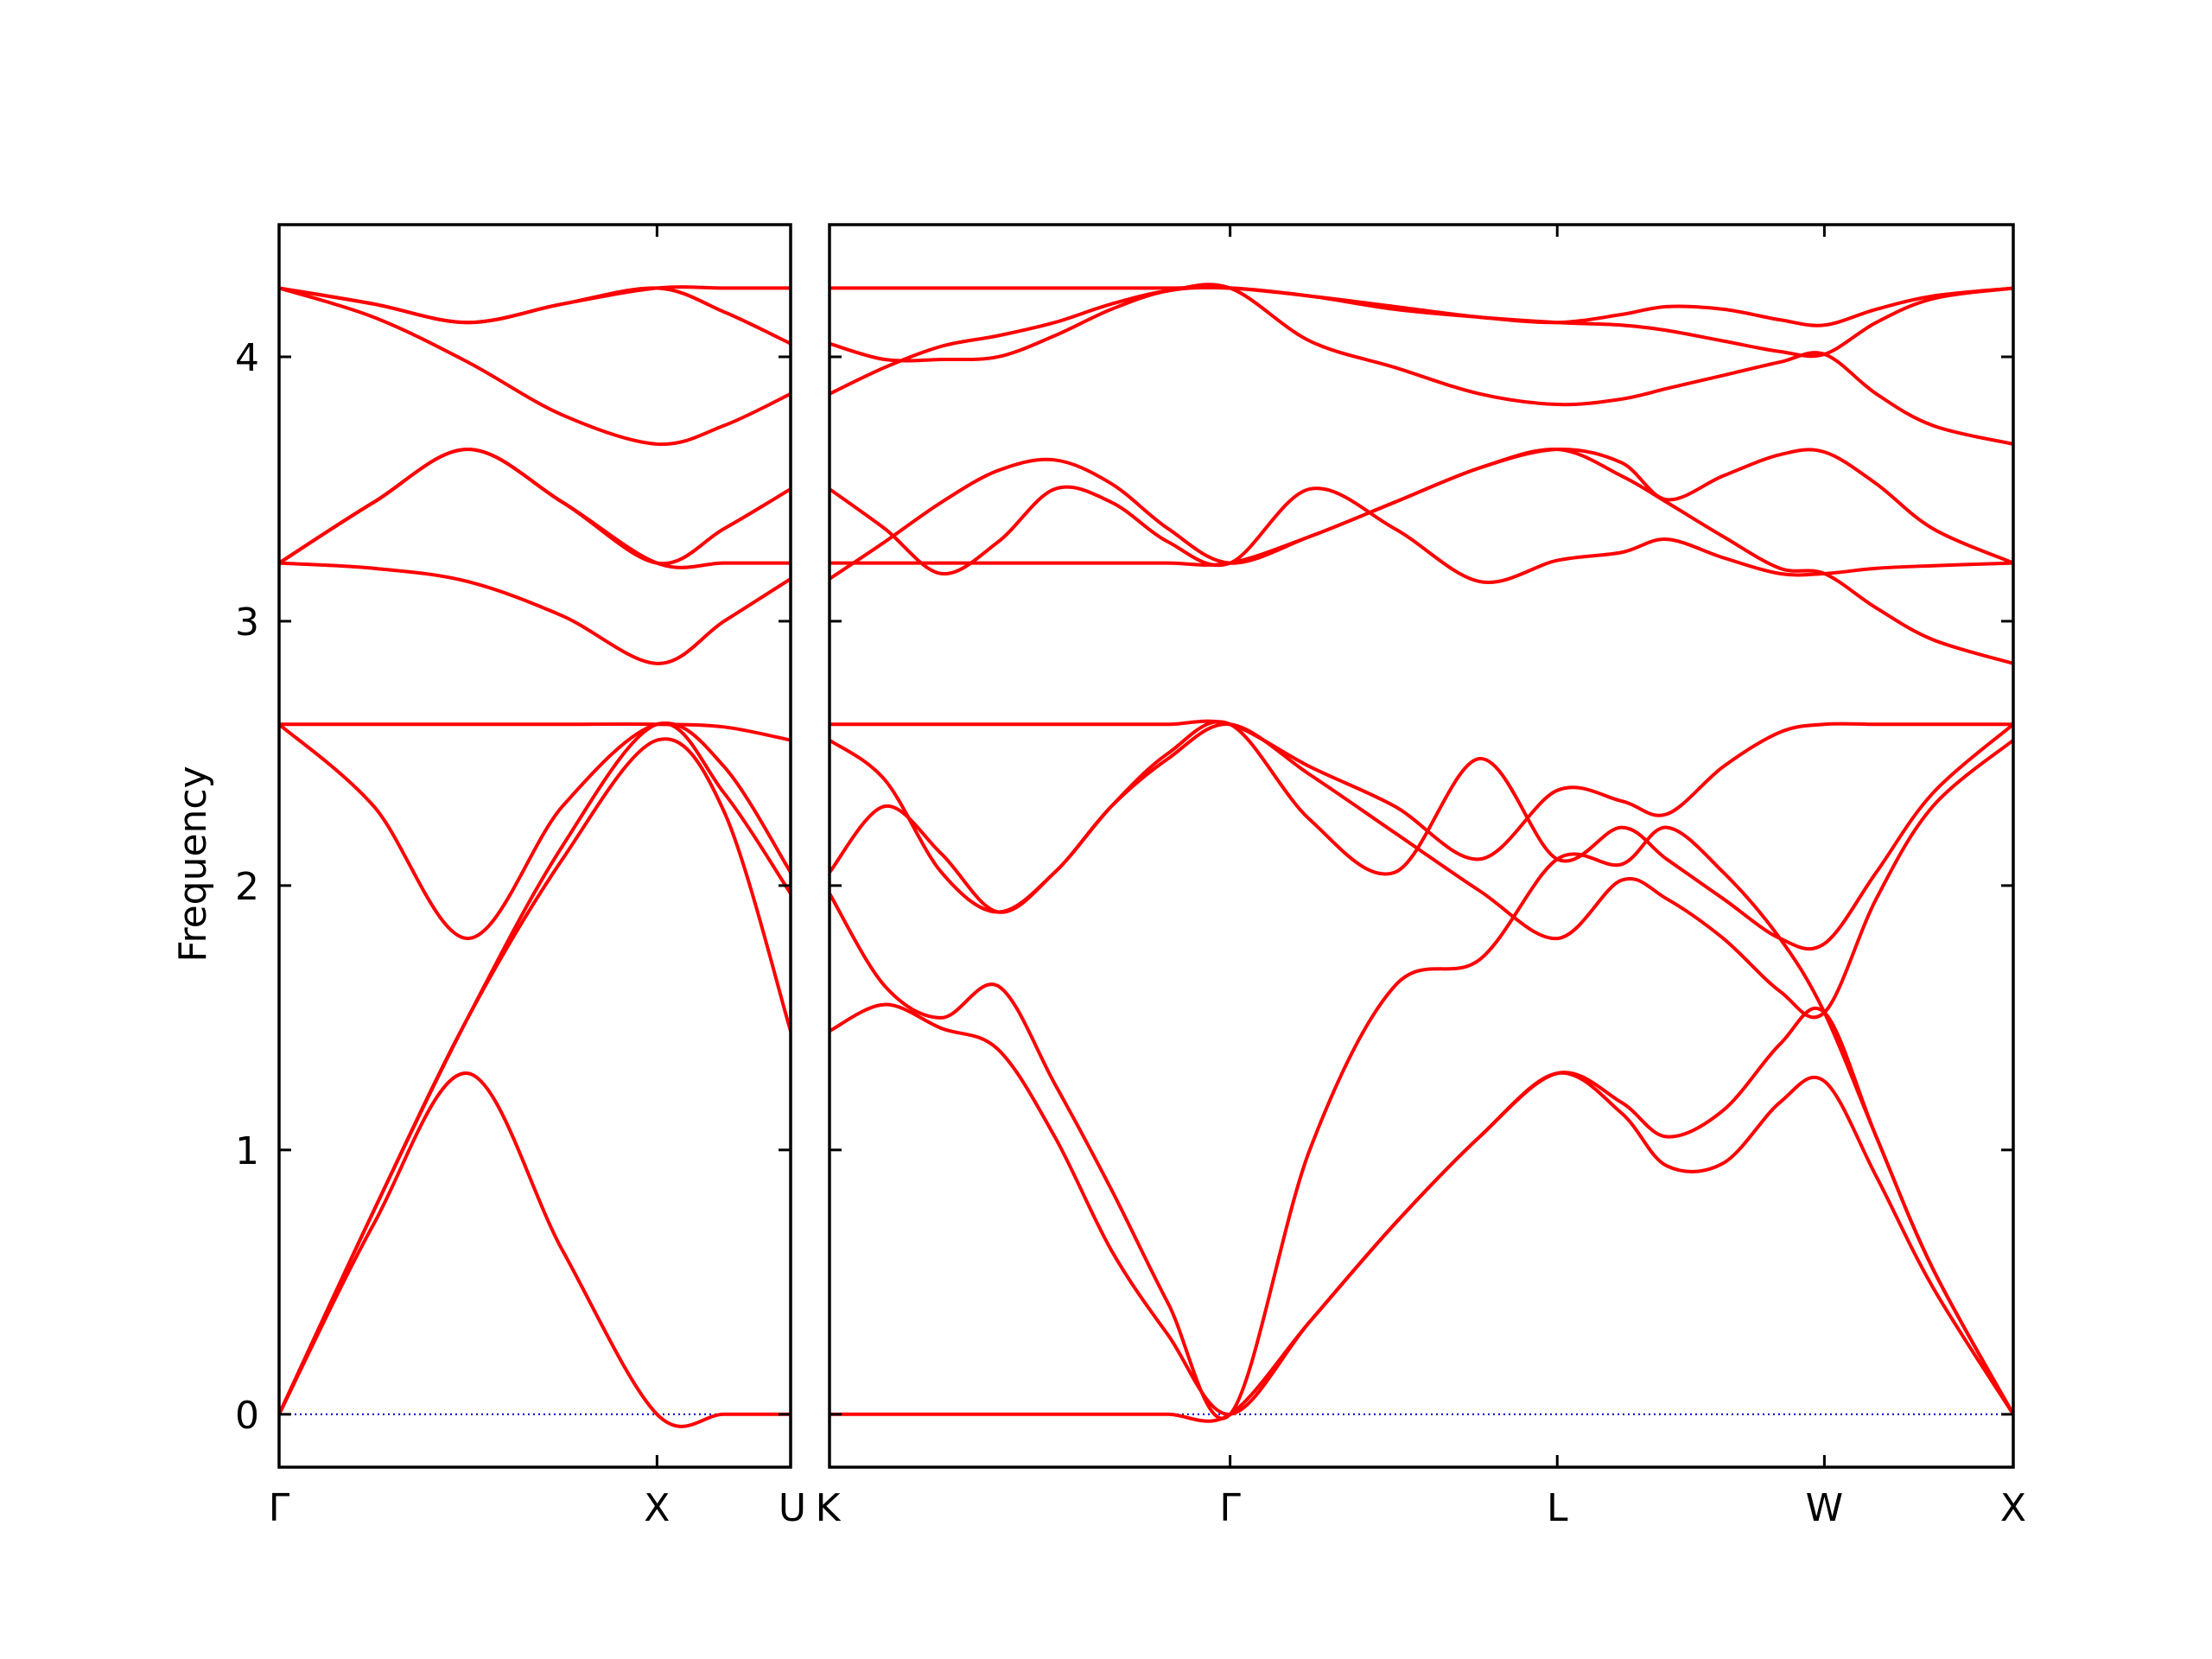 The height and width of the screenshot is (1659, 2212). What do you see at coordinates (247, 1151) in the screenshot?
I see `y-tick-label: 1` at bounding box center [247, 1151].